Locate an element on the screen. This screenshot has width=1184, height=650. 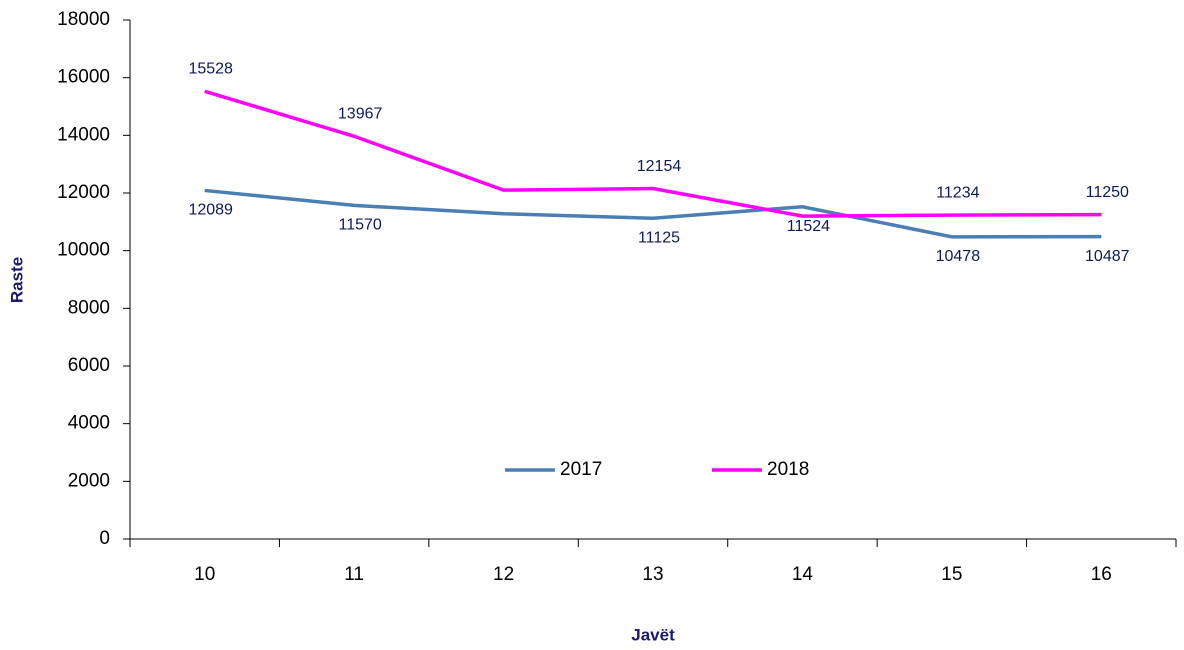
data-label: 10487 is located at coordinates (1107, 256).